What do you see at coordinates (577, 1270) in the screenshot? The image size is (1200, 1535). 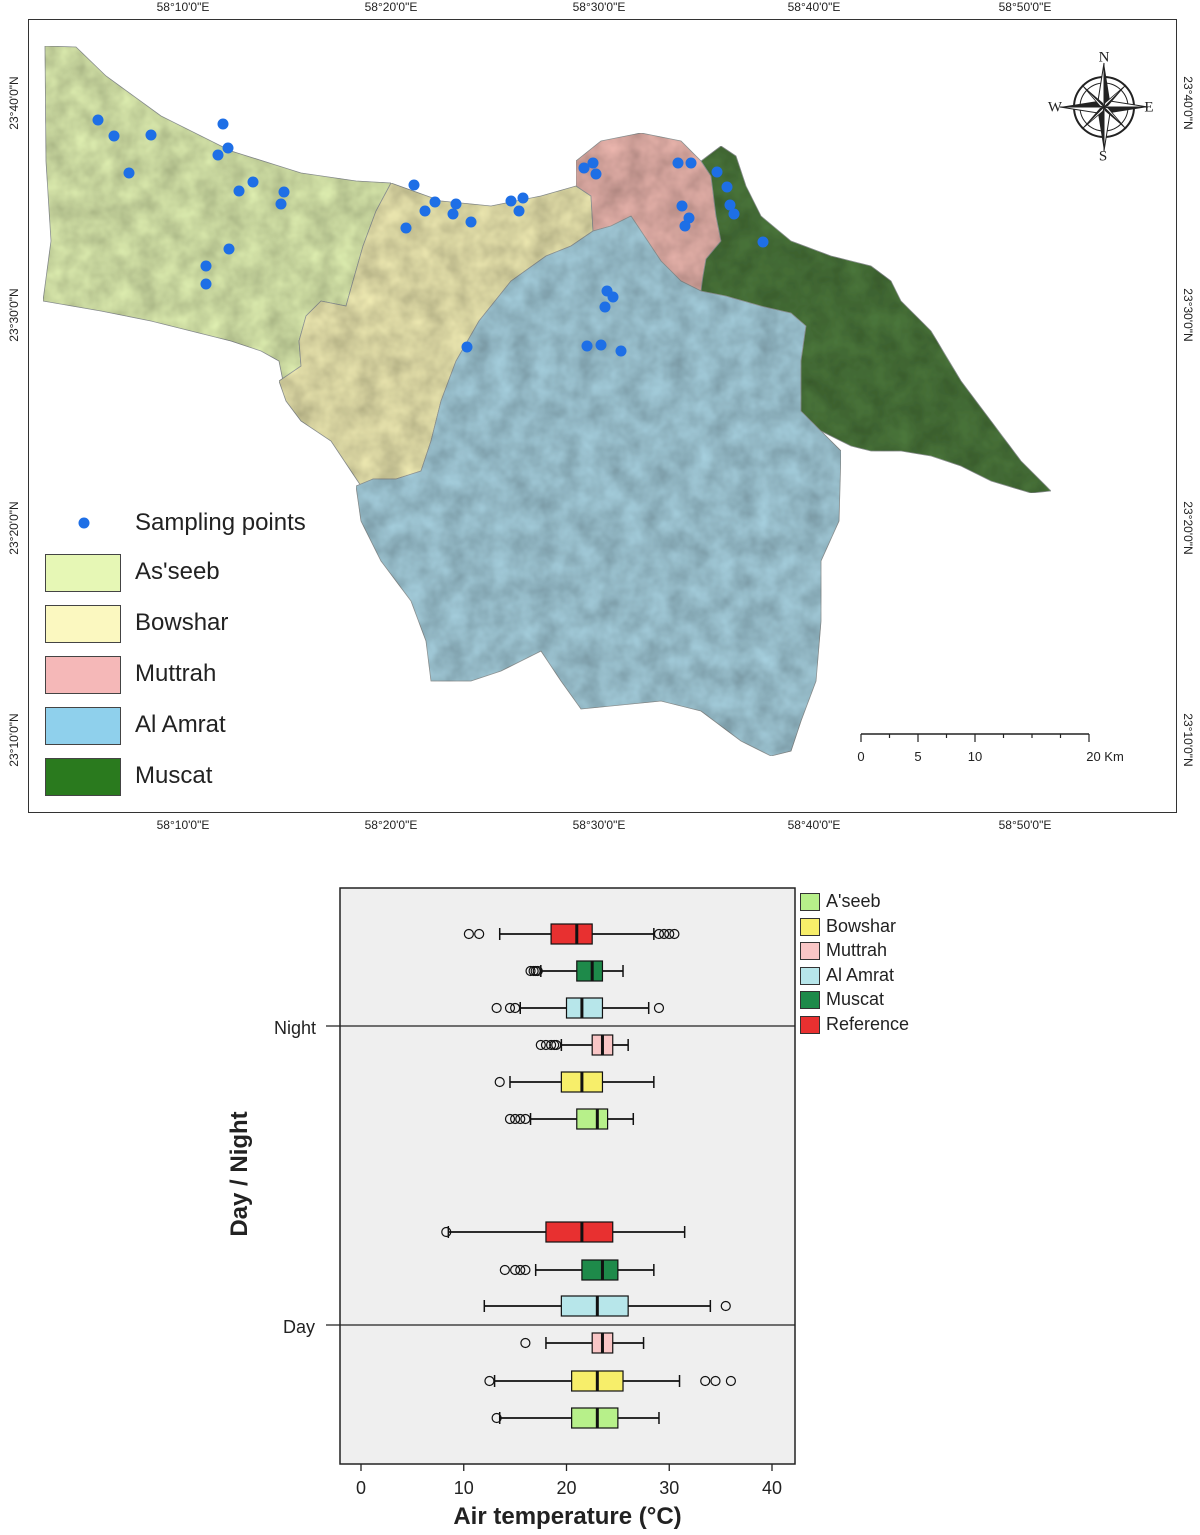 I see `box-day-muscat` at bounding box center [577, 1270].